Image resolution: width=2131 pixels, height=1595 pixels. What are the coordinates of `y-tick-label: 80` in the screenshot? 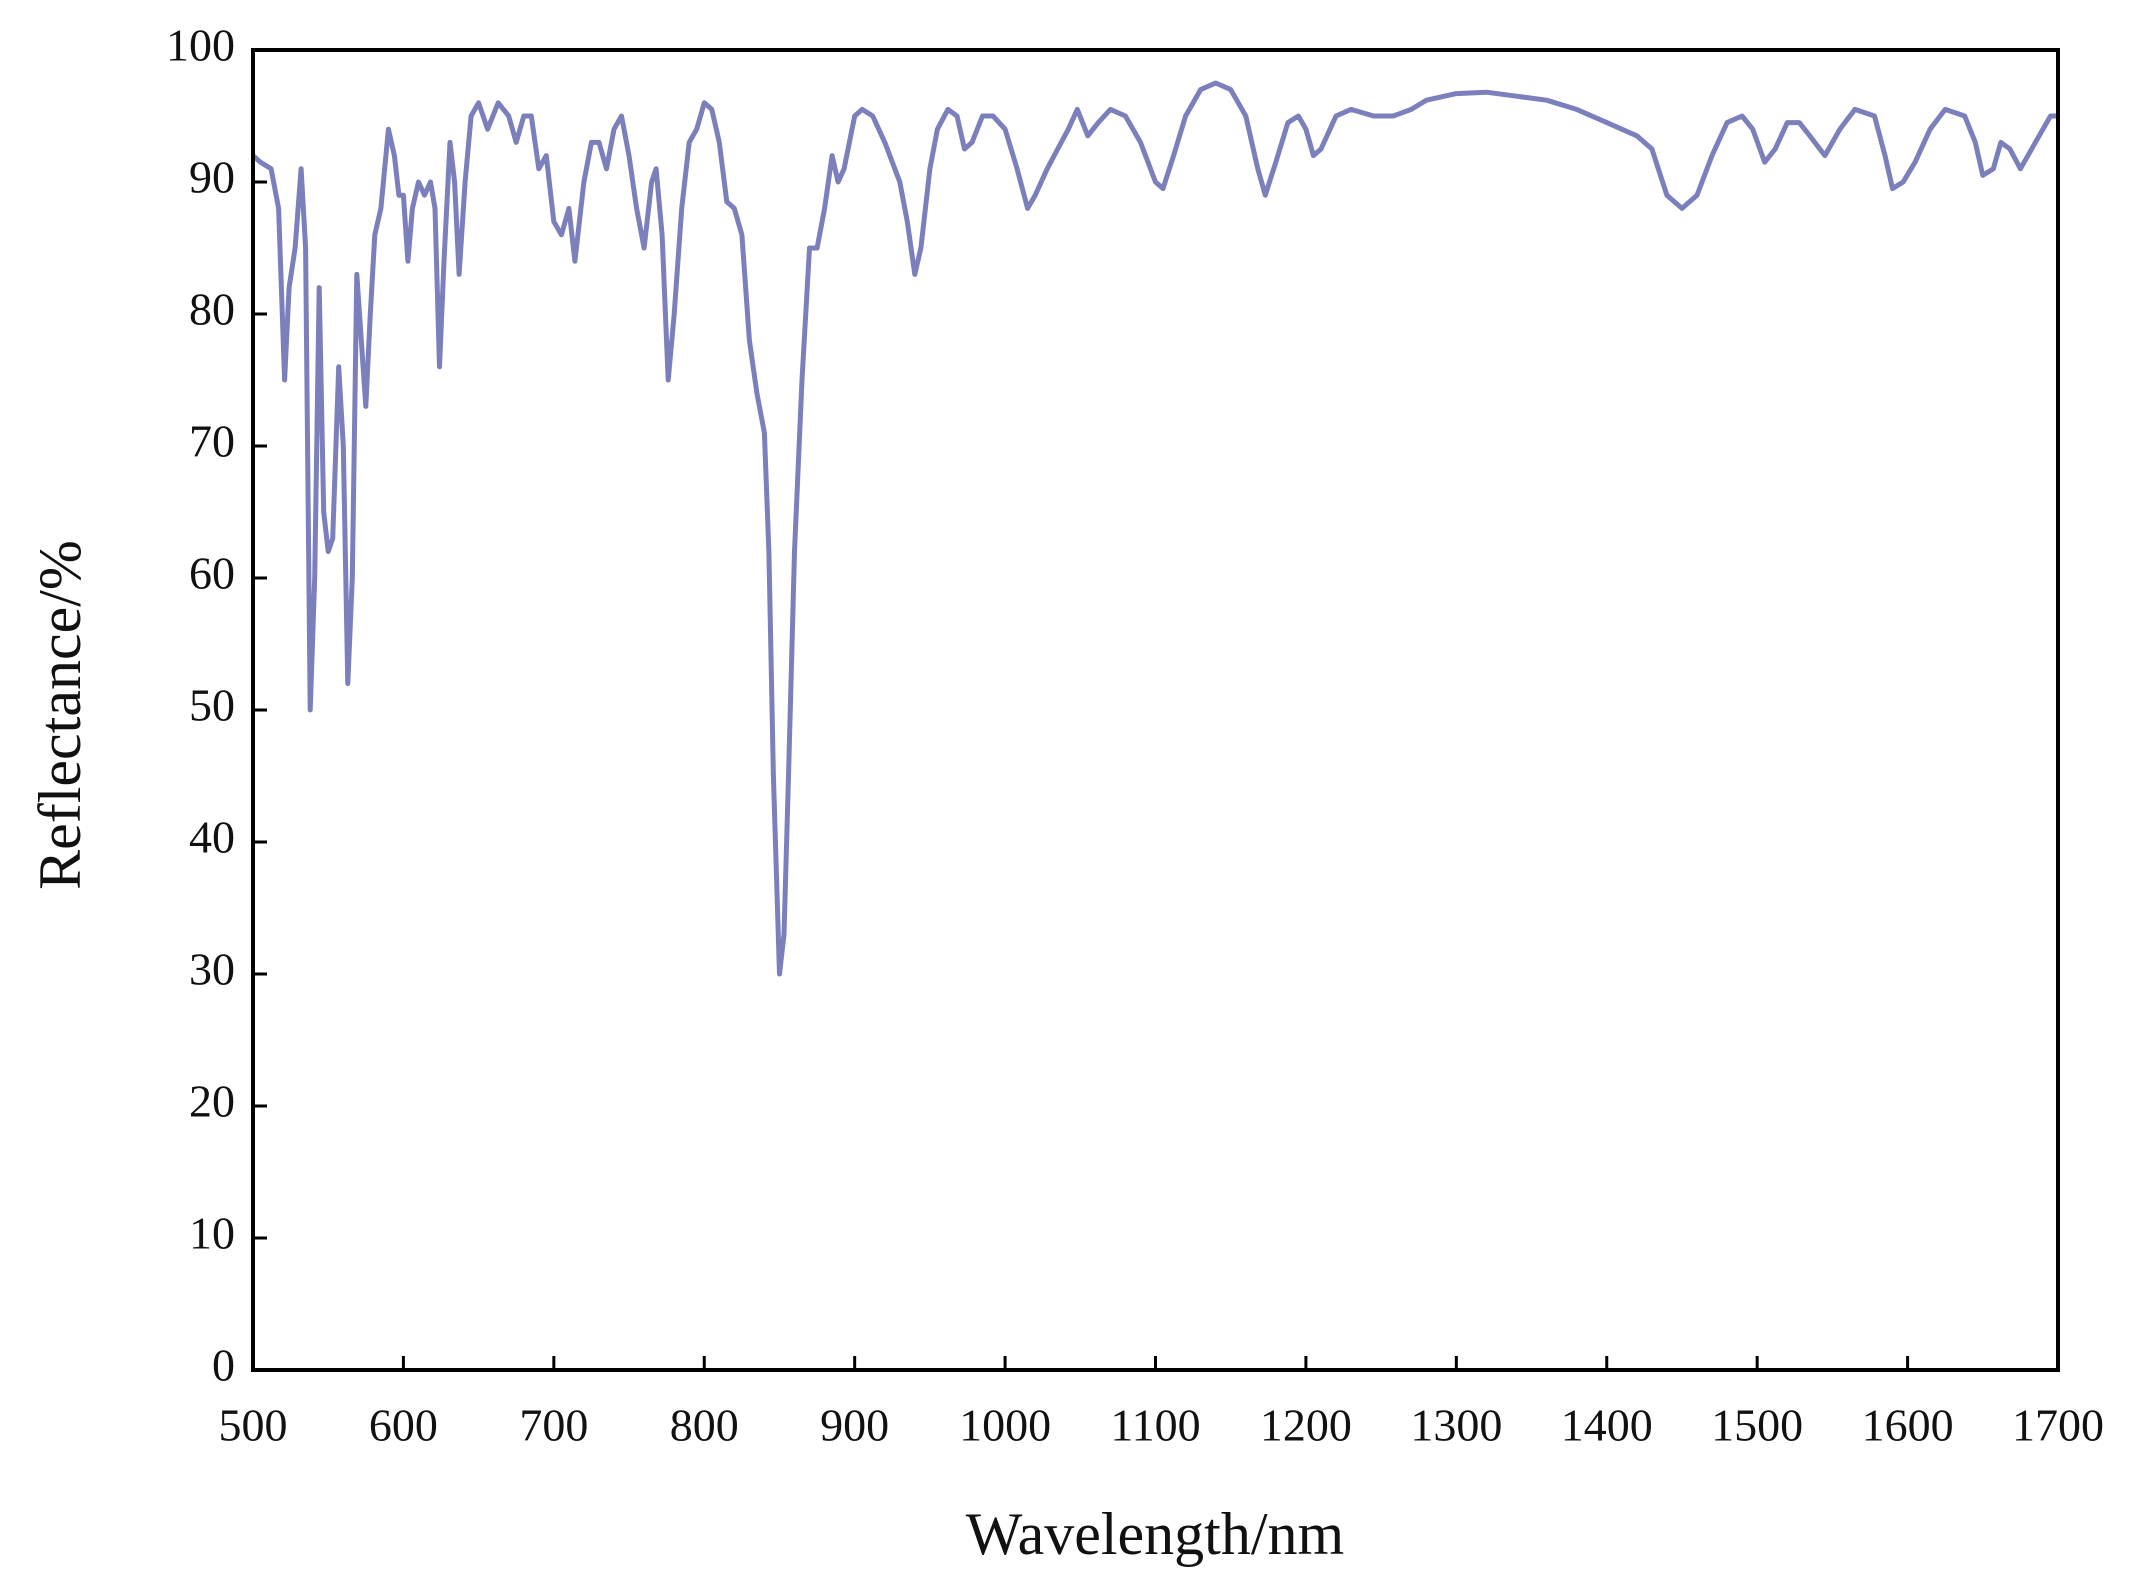 It's located at (212, 309).